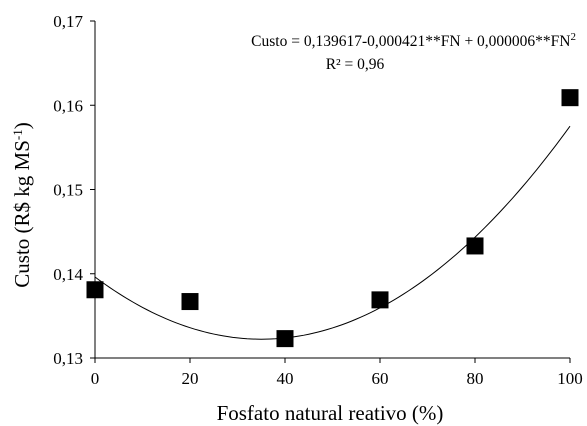 This screenshot has width=587, height=426. Describe the element at coordinates (68, 358) in the screenshot. I see `y-tick-label: 0,13` at that location.